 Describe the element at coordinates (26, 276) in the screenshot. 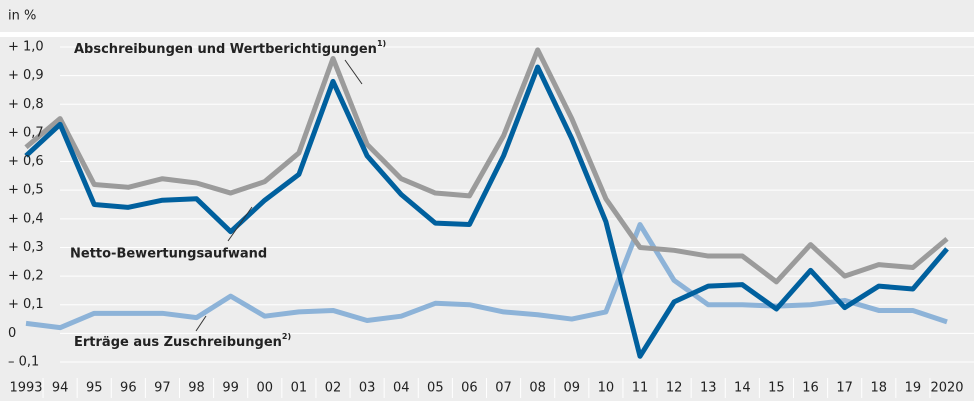

I see `y-tick-label: + 0,2` at that location.